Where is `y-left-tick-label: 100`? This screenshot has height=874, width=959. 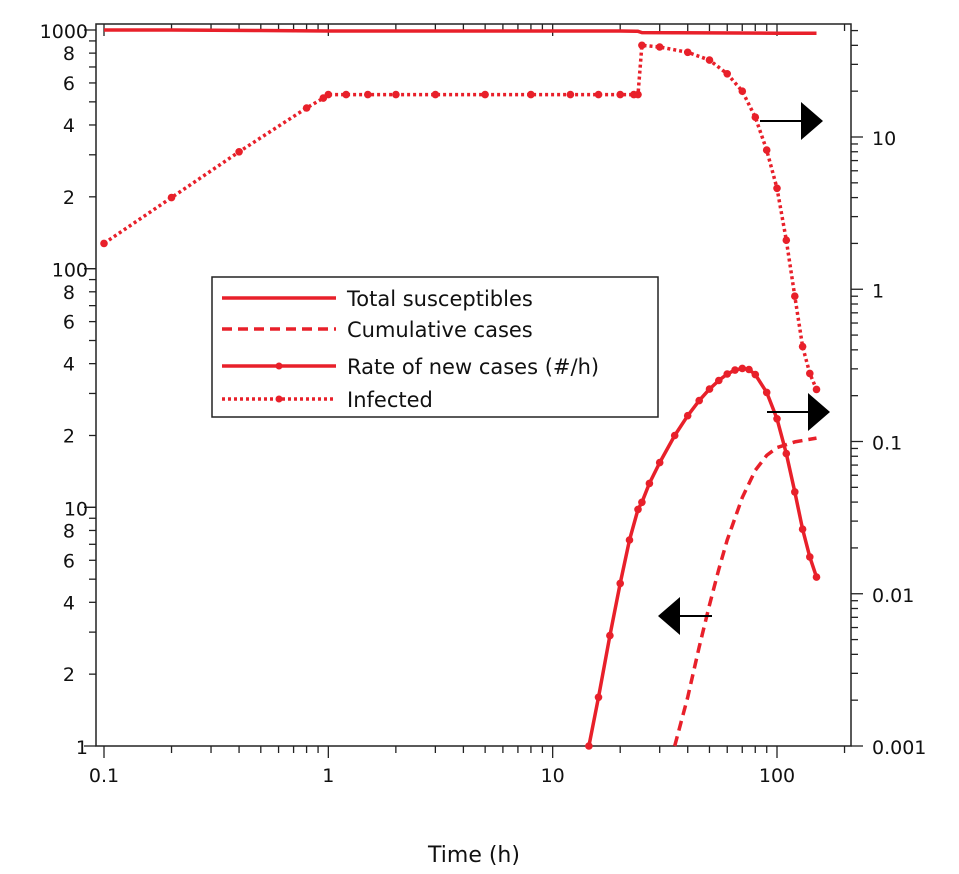 y-left-tick-label: 100 is located at coordinates (70, 271).